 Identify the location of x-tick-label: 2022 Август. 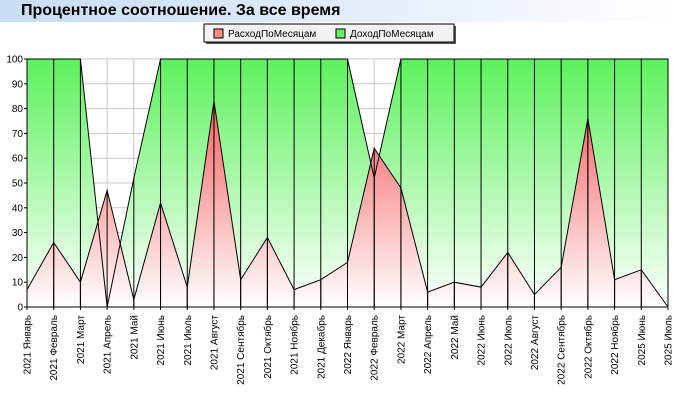
(535, 343).